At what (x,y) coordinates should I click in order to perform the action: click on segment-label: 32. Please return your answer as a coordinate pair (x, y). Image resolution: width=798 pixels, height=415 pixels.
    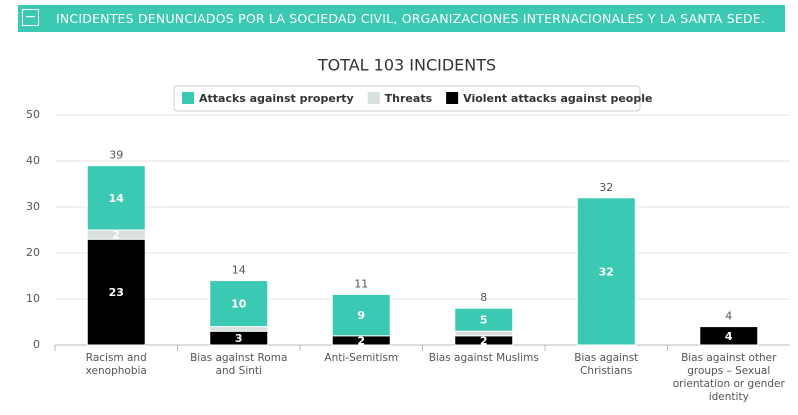
    Looking at the image, I should click on (606, 271).